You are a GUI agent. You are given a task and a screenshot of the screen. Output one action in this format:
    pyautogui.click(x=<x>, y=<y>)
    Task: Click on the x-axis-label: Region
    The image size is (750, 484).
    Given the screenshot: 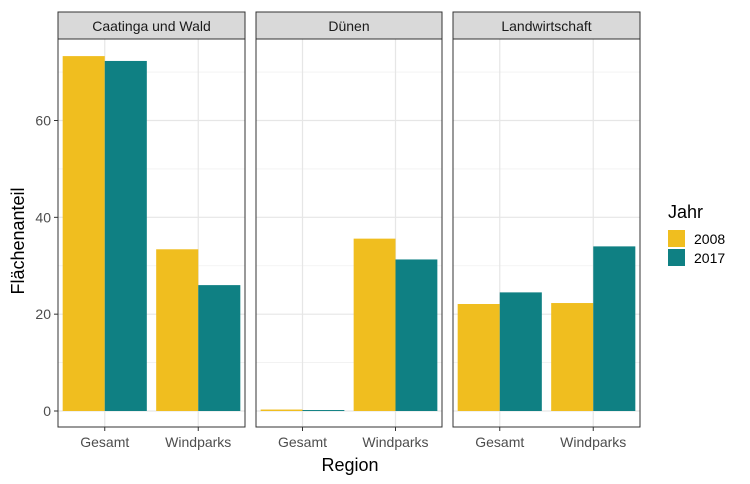 What is the action you would take?
    pyautogui.click(x=349, y=465)
    